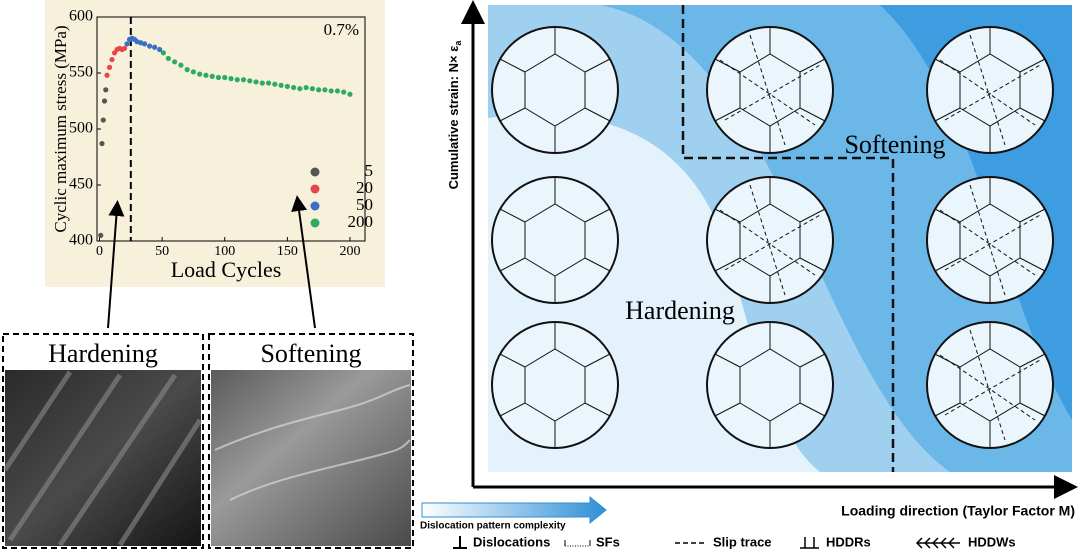  Describe the element at coordinates (706, 542) in the screenshot. I see `legend-symbols` at that location.